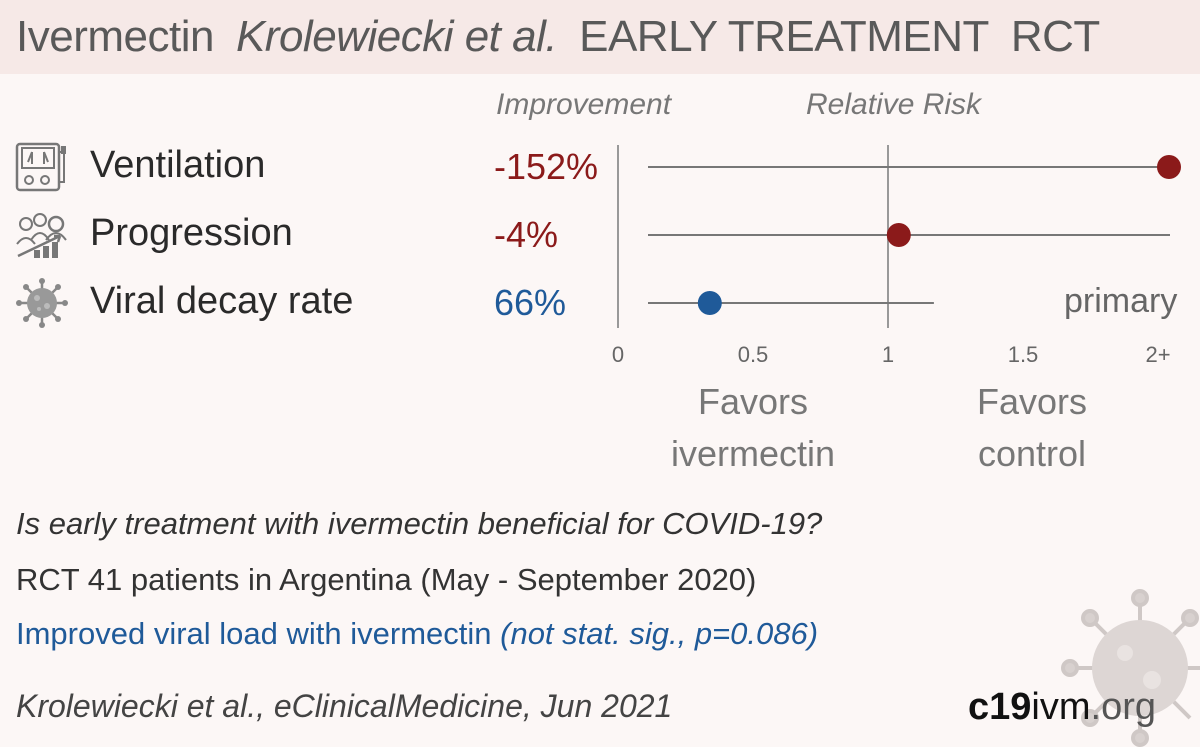 This screenshot has height=747, width=1200. I want to click on virus-watermark-icon, so click(1130, 668).